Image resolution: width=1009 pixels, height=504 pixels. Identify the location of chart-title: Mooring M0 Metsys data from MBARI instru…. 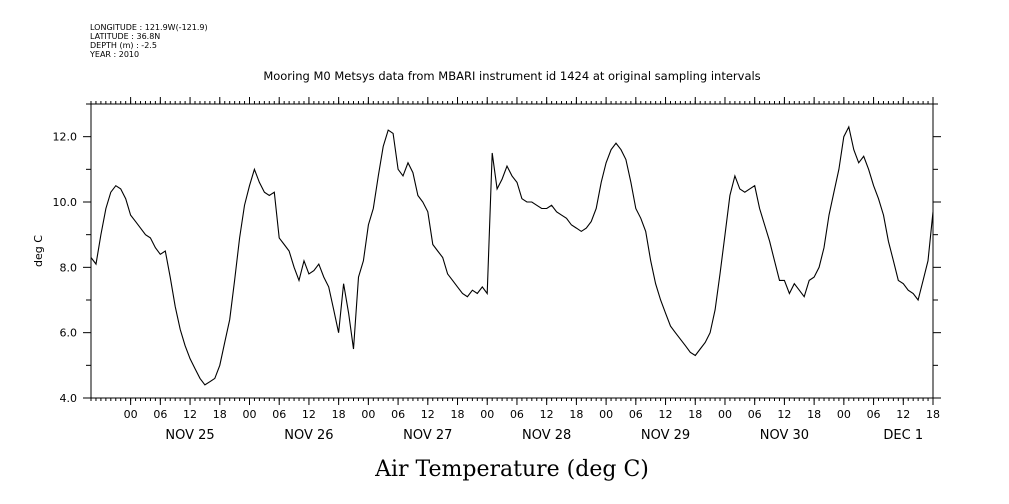
(511, 76).